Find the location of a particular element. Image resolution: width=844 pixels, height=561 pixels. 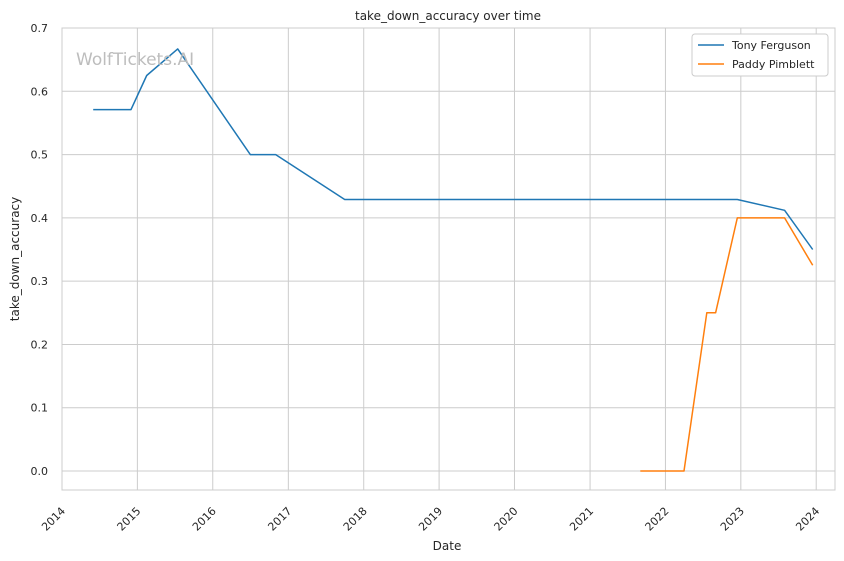

x-tick-label: 2022 is located at coordinates (657, 519).